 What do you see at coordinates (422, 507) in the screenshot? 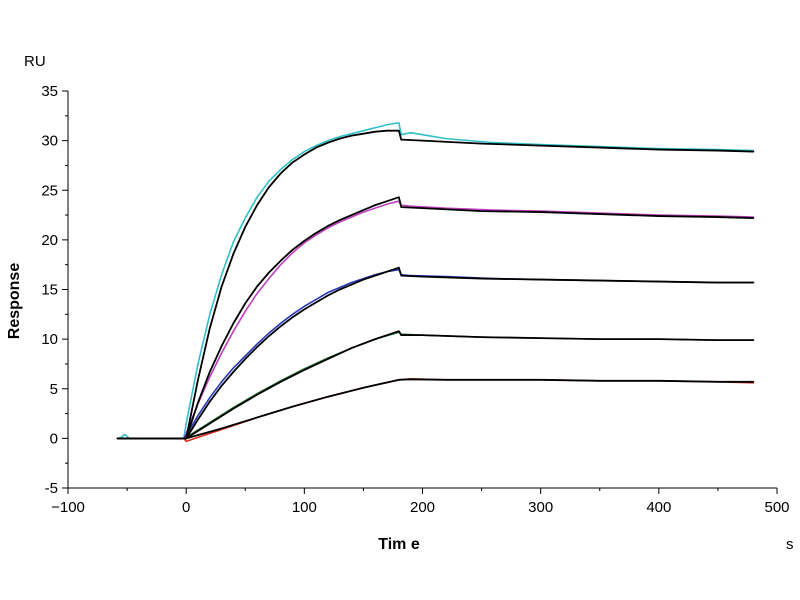
I see `x-tick-label: 200` at bounding box center [422, 507].